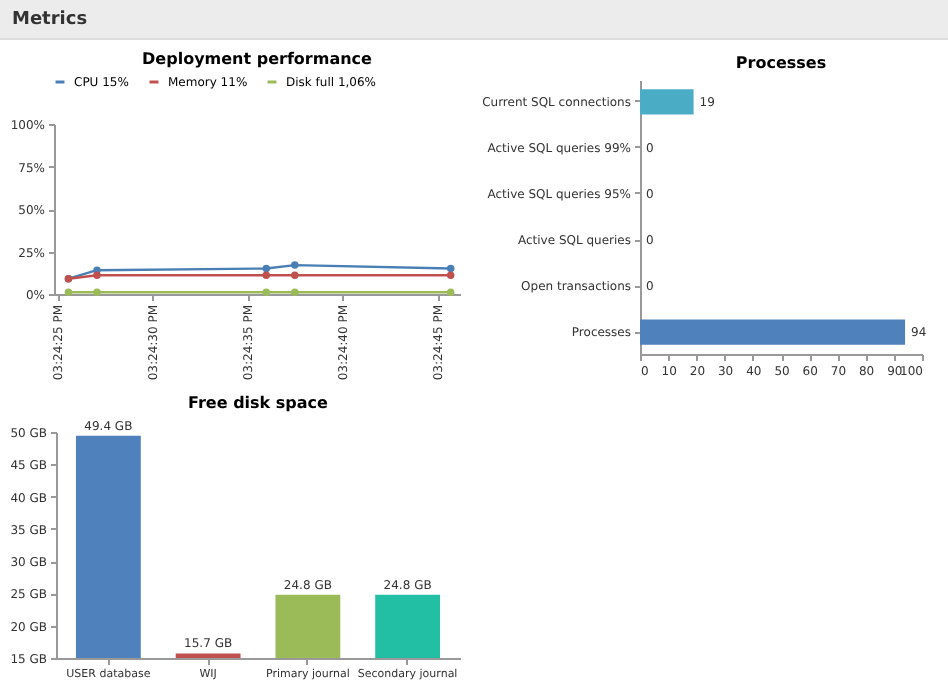  What do you see at coordinates (781, 63) in the screenshot?
I see `chart-title: Processes` at bounding box center [781, 63].